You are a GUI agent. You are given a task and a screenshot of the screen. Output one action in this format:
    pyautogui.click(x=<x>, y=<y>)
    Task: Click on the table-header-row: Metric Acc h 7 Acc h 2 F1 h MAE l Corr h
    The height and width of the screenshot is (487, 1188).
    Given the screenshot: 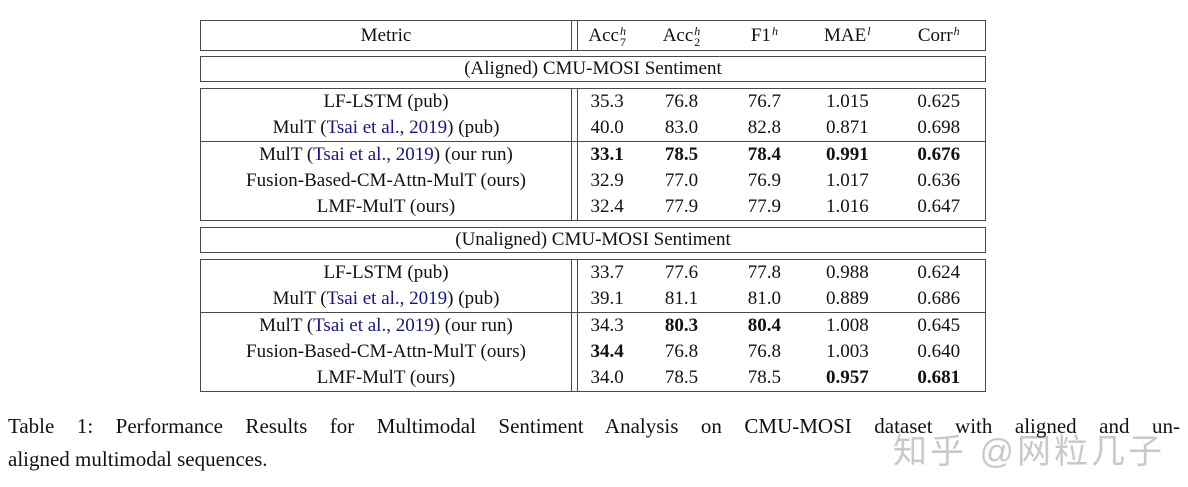 What is the action you would take?
    pyautogui.click(x=593, y=35)
    